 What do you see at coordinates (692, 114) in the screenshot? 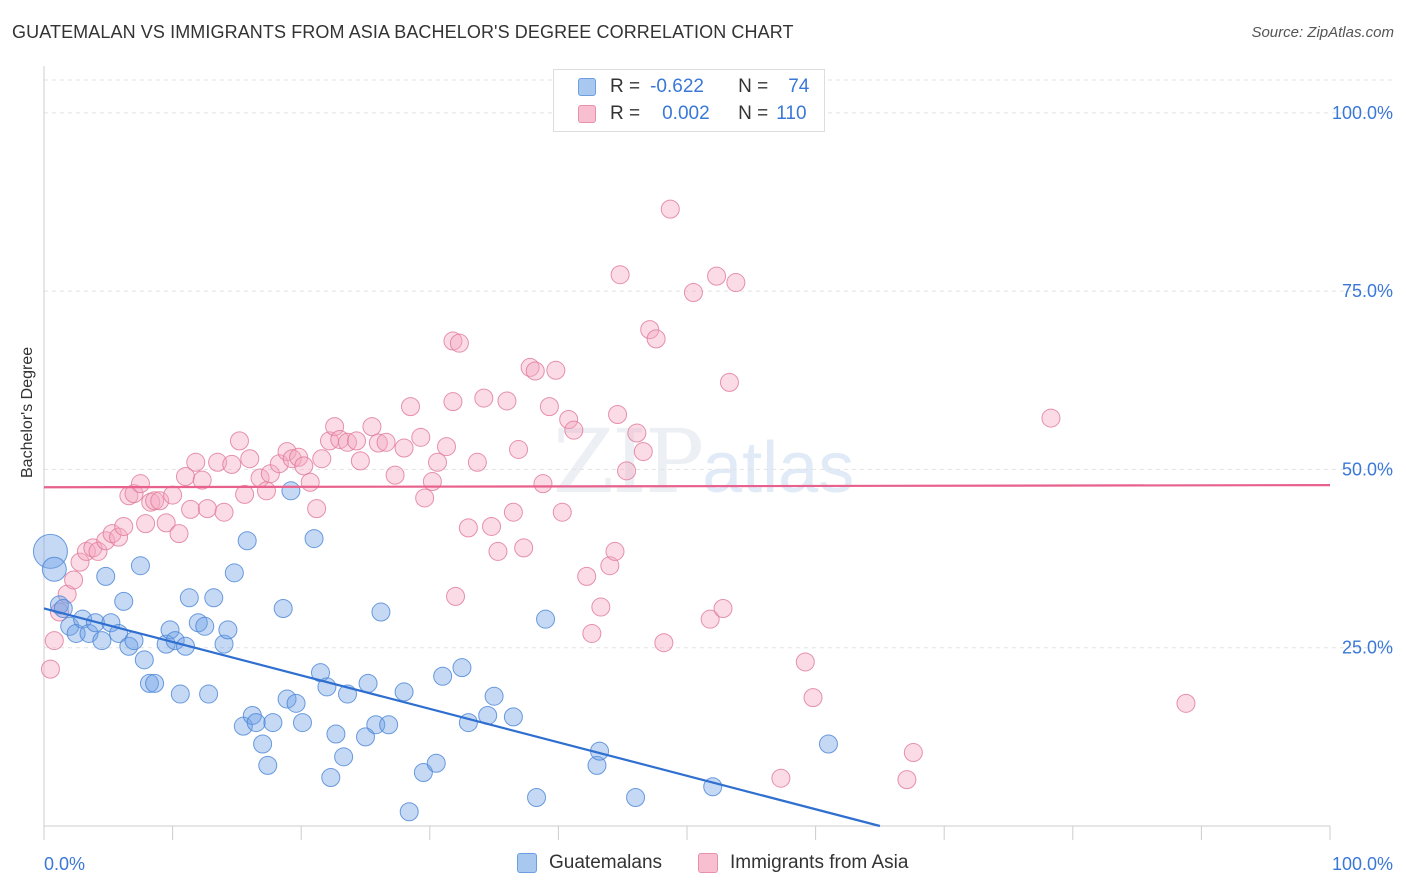
I see `legend-row-immigrants-from-asia: R = 0.002 N = 110` at bounding box center [692, 114].